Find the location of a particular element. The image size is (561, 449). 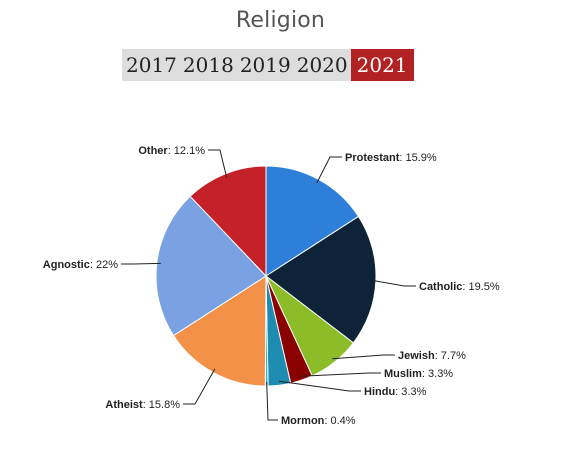

connector-protestant is located at coordinates (329, 170).